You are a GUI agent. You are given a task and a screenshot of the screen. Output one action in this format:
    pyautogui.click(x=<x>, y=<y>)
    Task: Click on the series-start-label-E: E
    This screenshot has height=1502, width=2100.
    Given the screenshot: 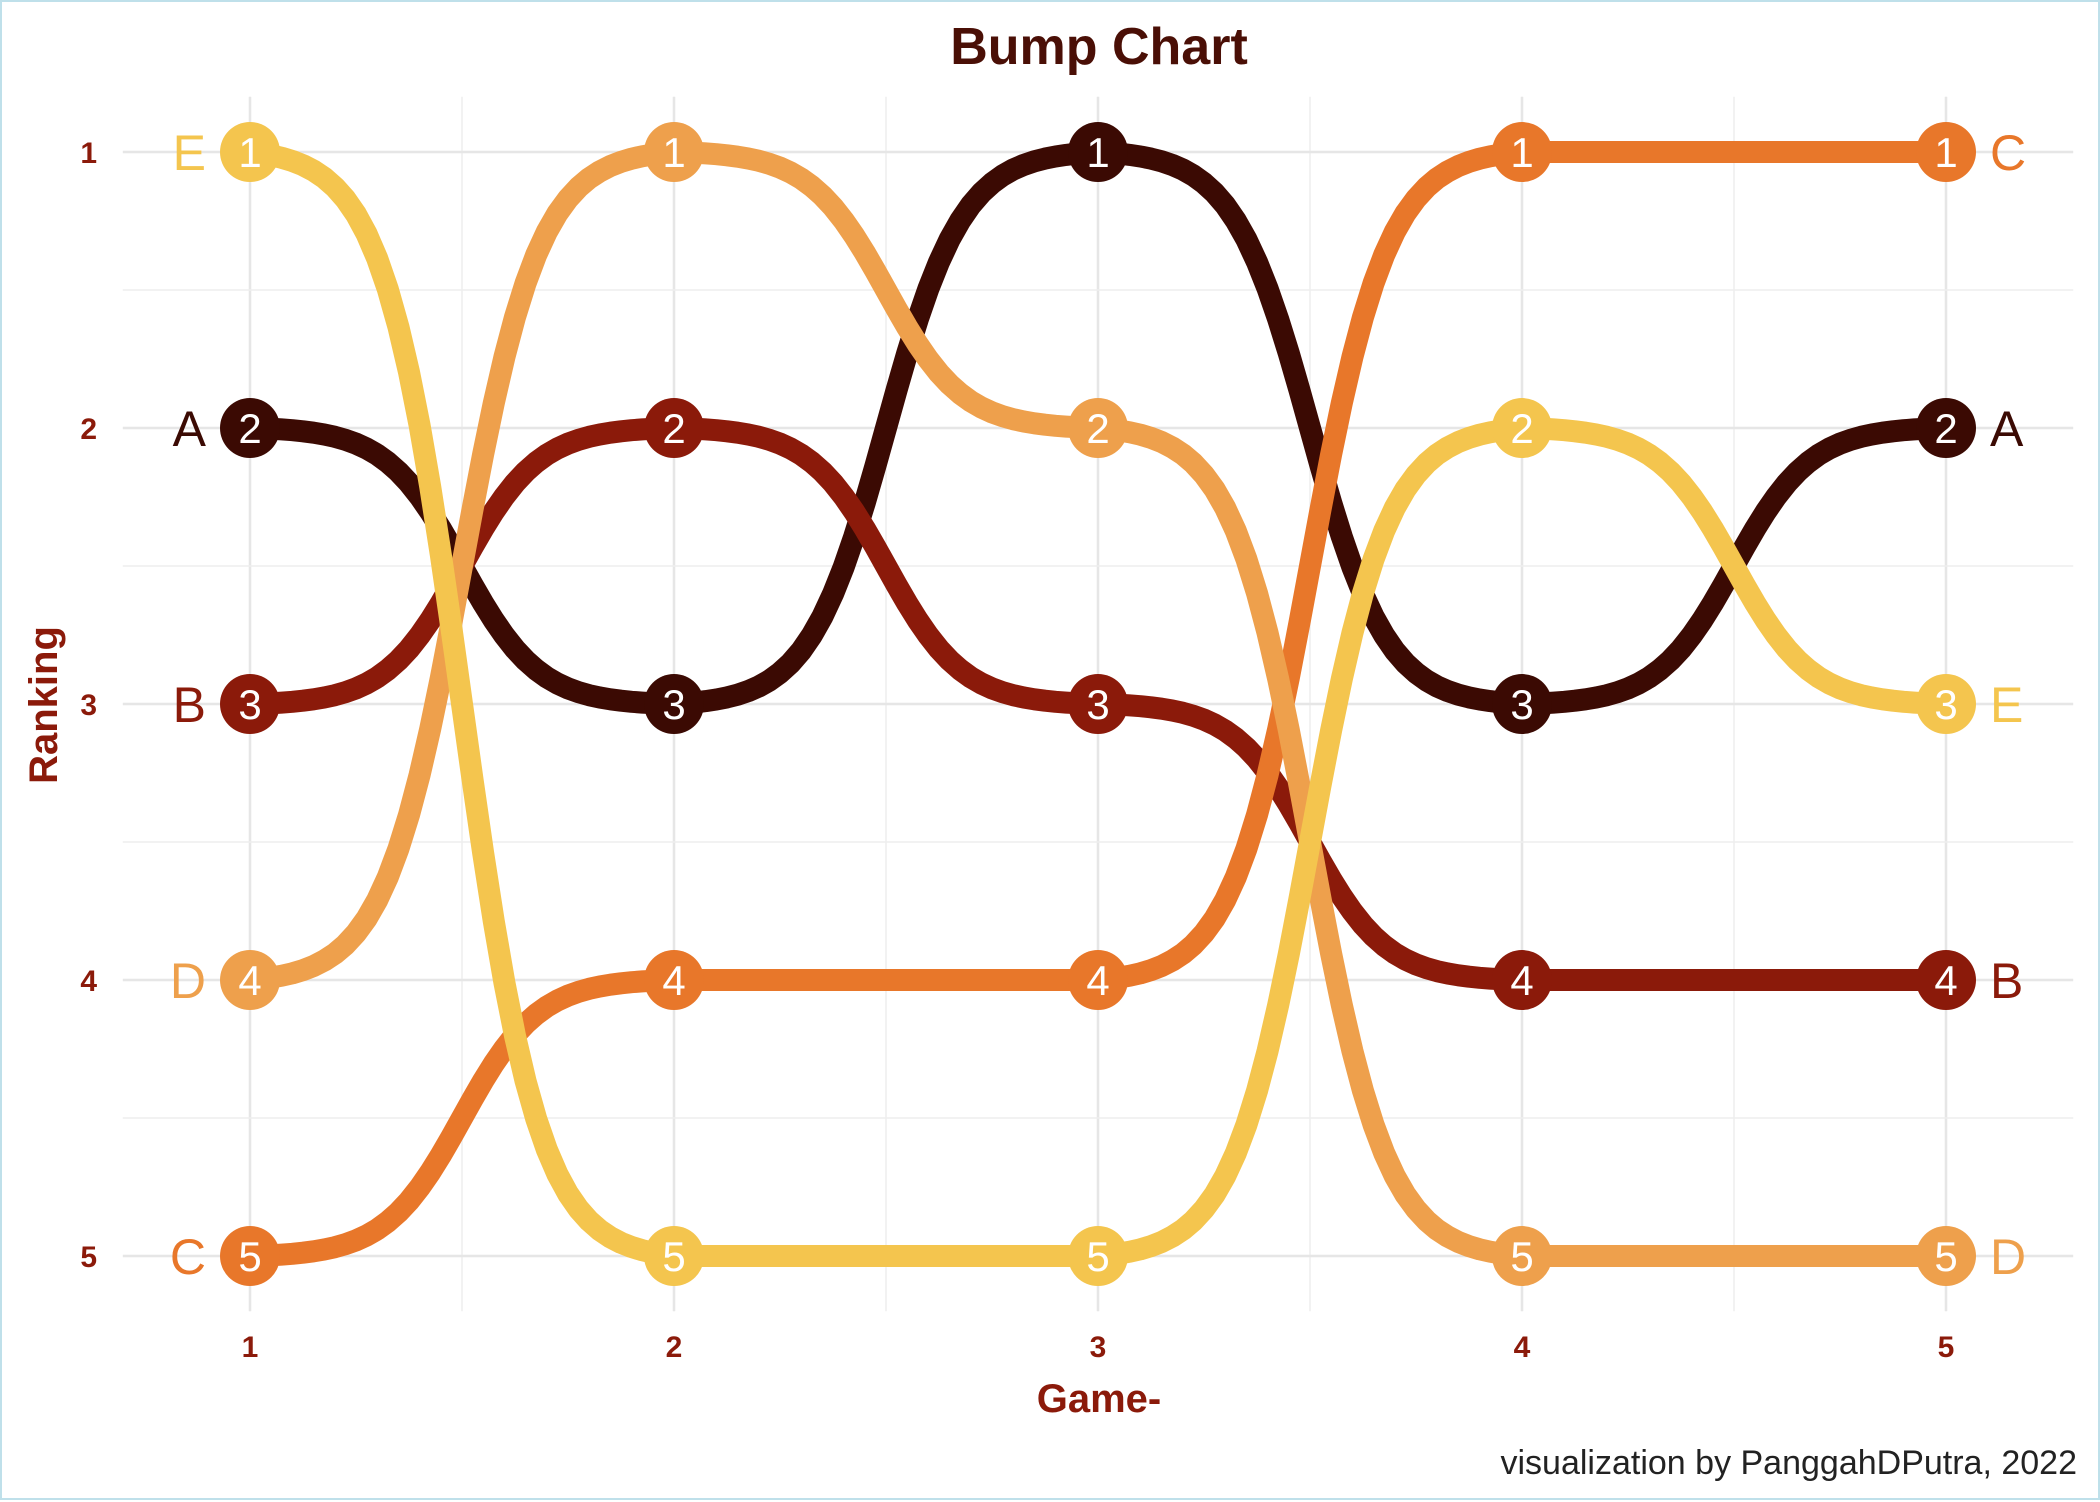 What is the action you would take?
    pyautogui.click(x=189, y=153)
    